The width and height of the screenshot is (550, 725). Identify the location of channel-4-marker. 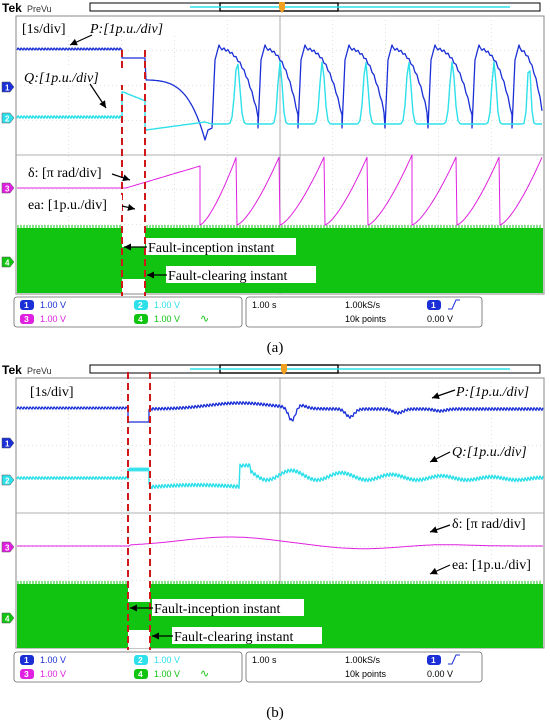
(8, 618).